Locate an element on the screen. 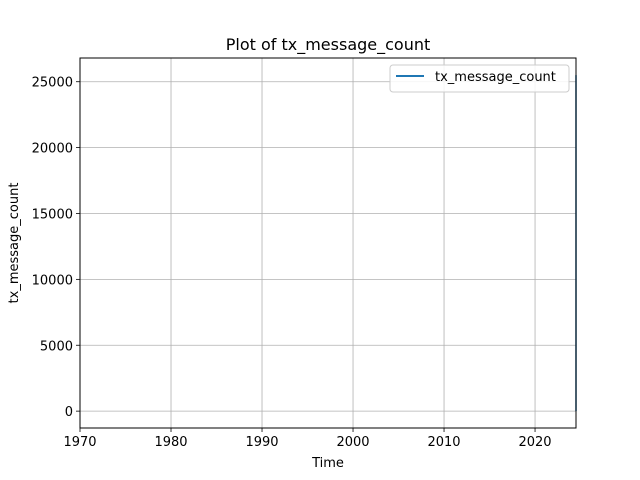  y-tick-label: 10000 is located at coordinates (52, 280).